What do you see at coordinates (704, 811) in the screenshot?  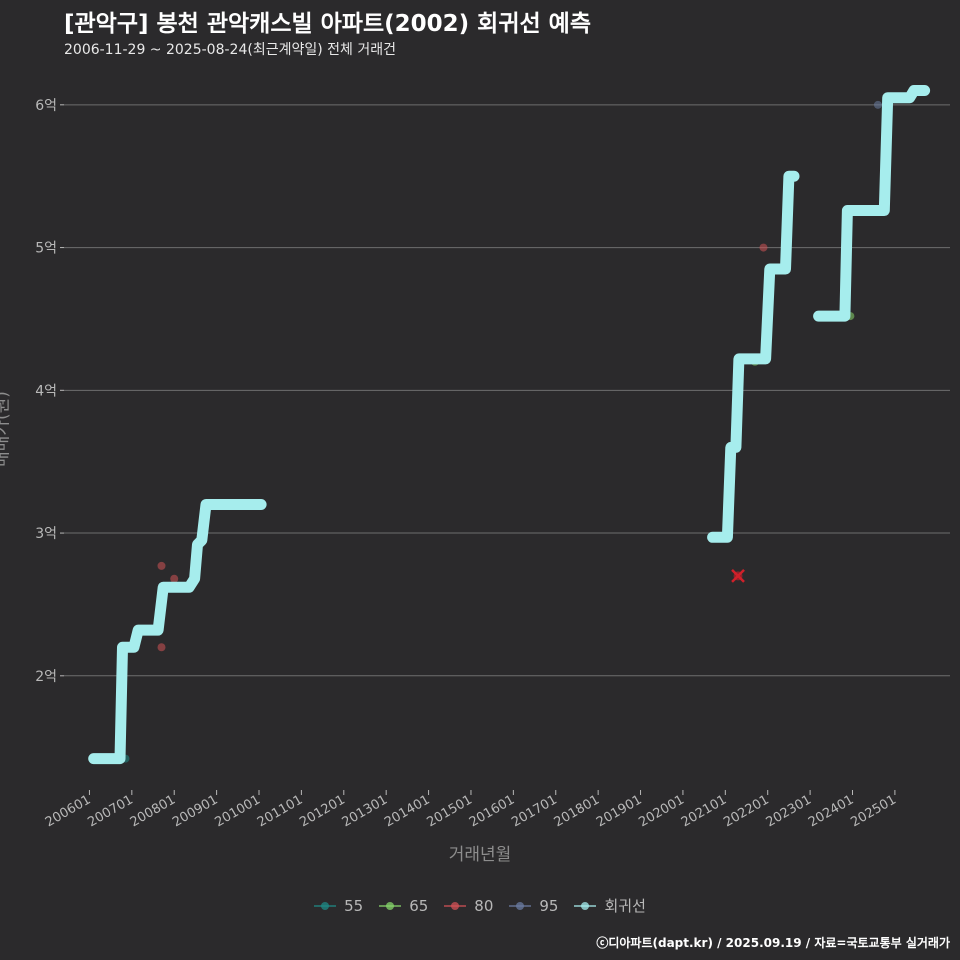 I see `x-tick-label: 202101` at bounding box center [704, 811].